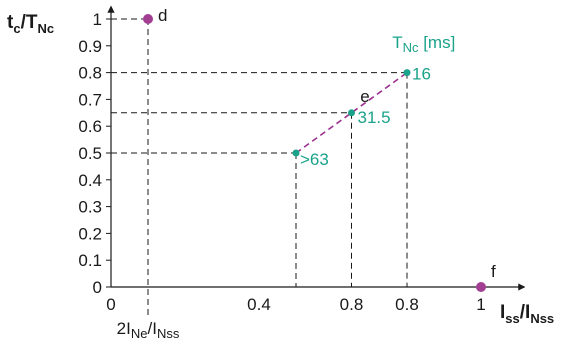 This screenshot has height=345, width=578. What do you see at coordinates (90, 180) in the screenshot?
I see `y-tick-label: 0.4` at bounding box center [90, 180].